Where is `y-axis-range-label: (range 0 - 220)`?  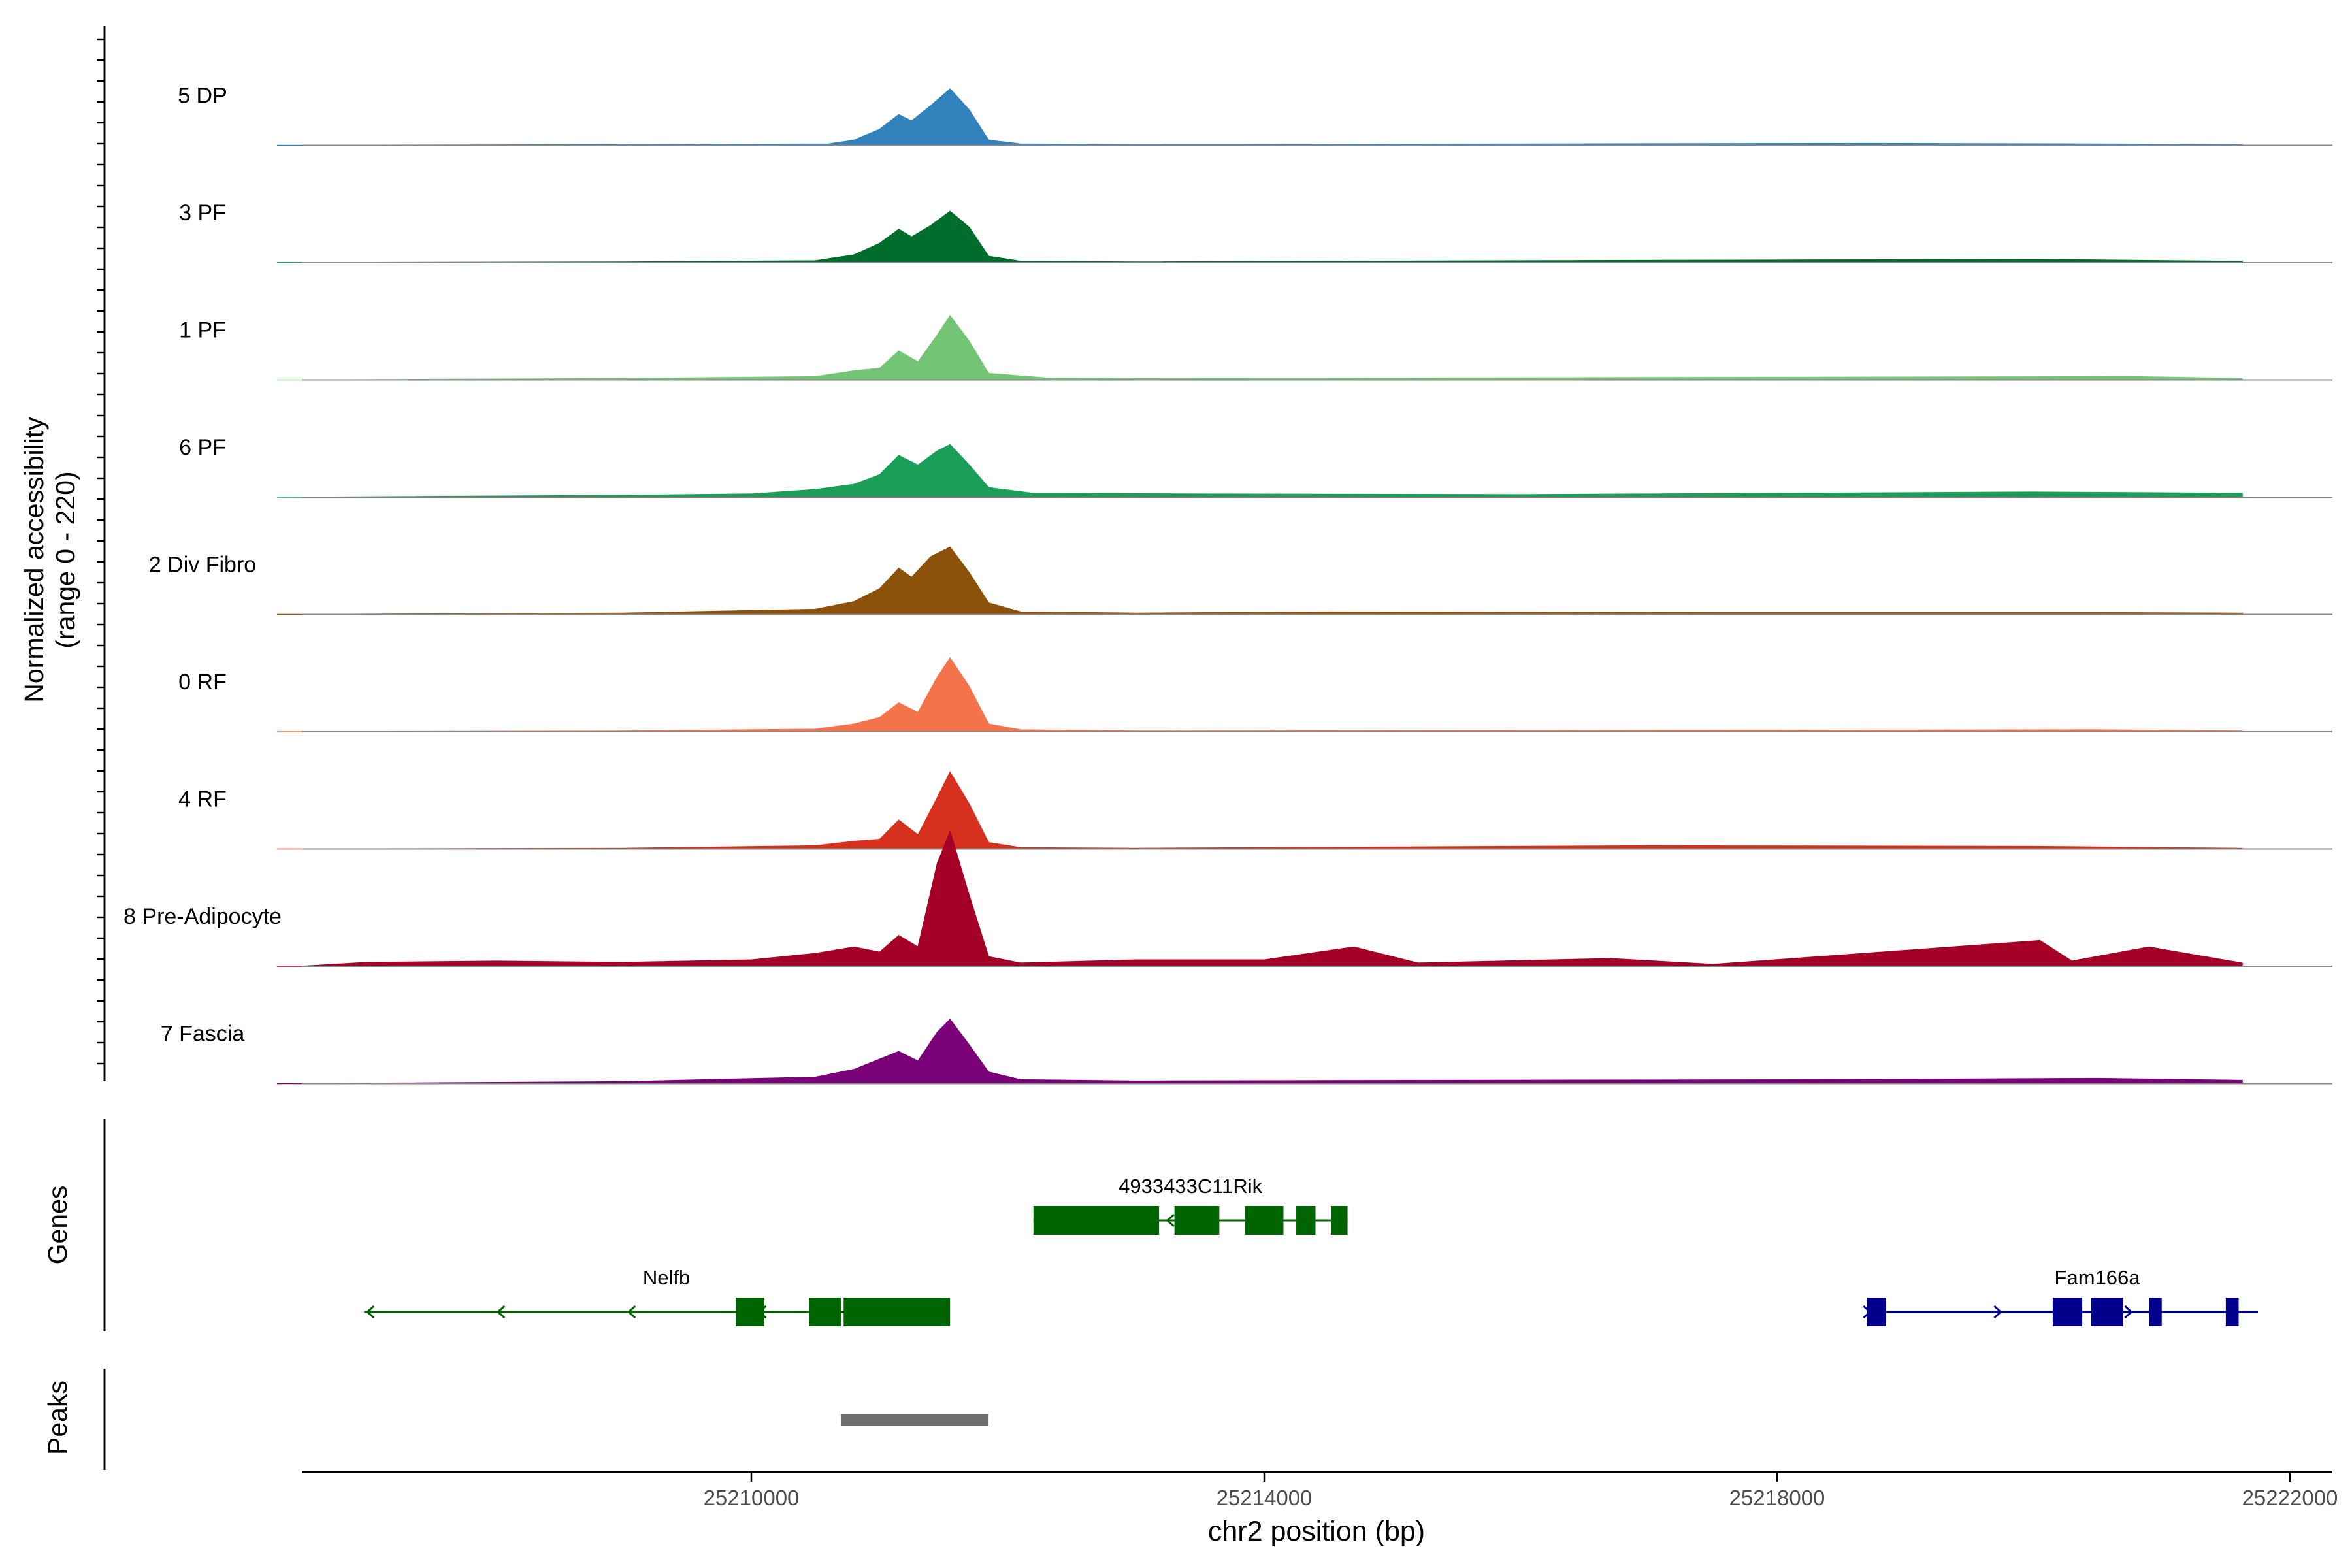
y-axis-range-label: (range 0 - 220) is located at coordinates (65, 559).